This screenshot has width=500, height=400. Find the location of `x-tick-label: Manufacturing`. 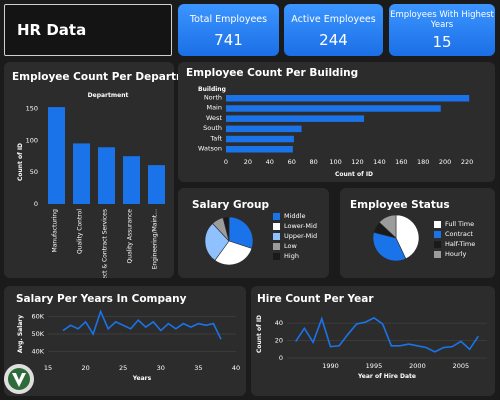

x-tick-label: Manufacturing is located at coordinates (55, 231).